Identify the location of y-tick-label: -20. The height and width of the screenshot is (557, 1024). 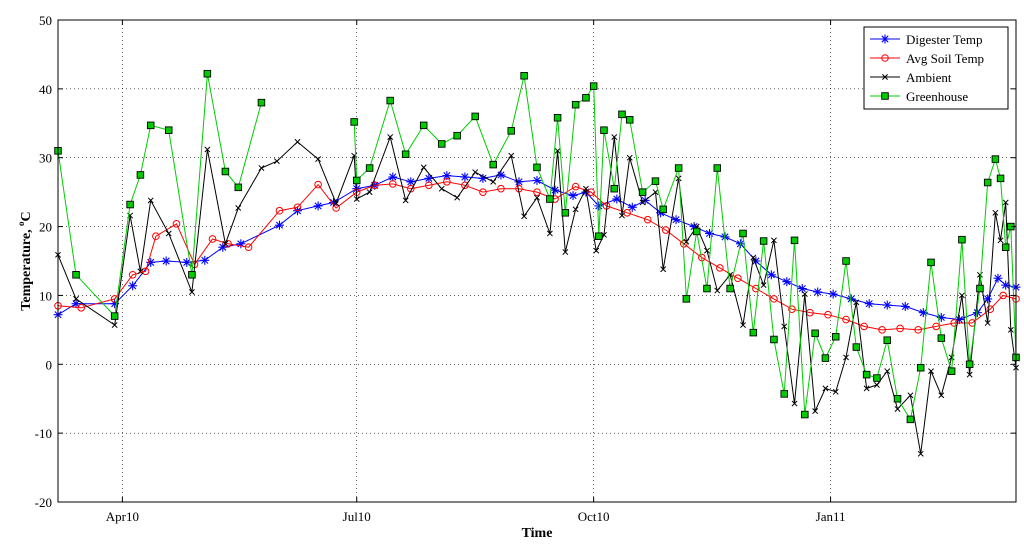
(43, 502).